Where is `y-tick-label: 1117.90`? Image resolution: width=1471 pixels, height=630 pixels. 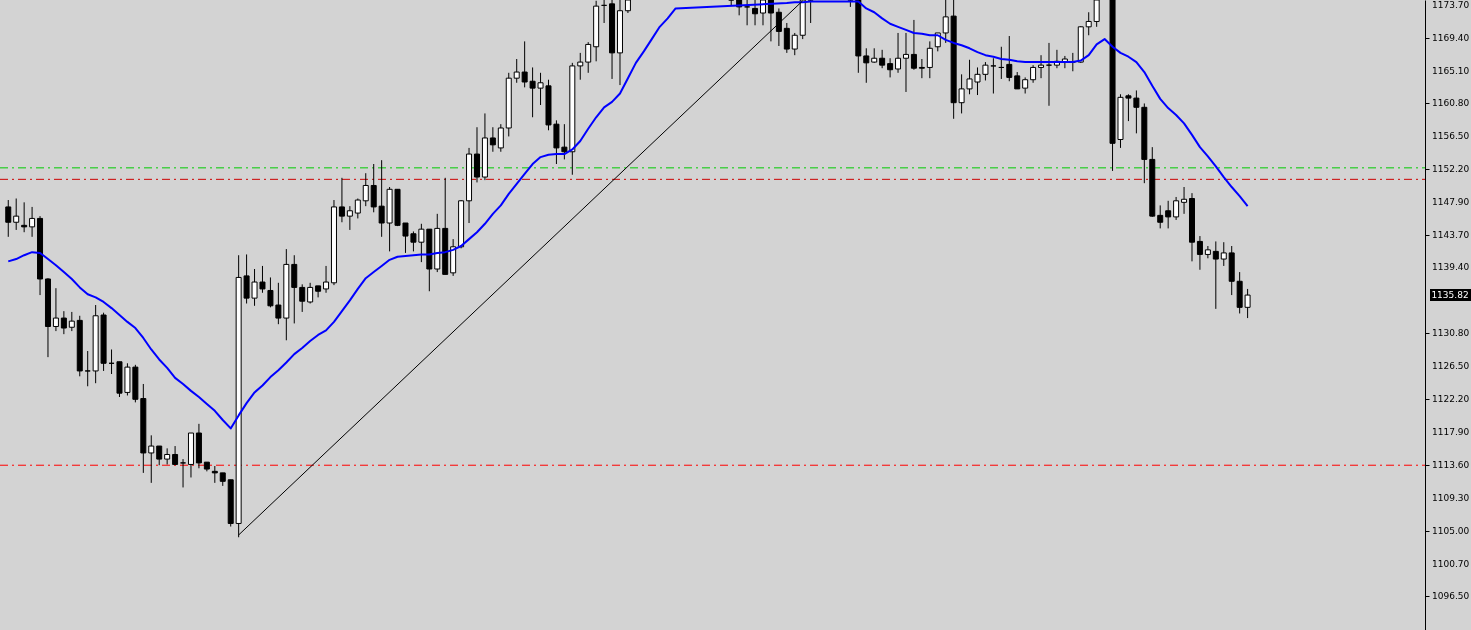
y-tick-label: 1117.90 is located at coordinates (1451, 432).